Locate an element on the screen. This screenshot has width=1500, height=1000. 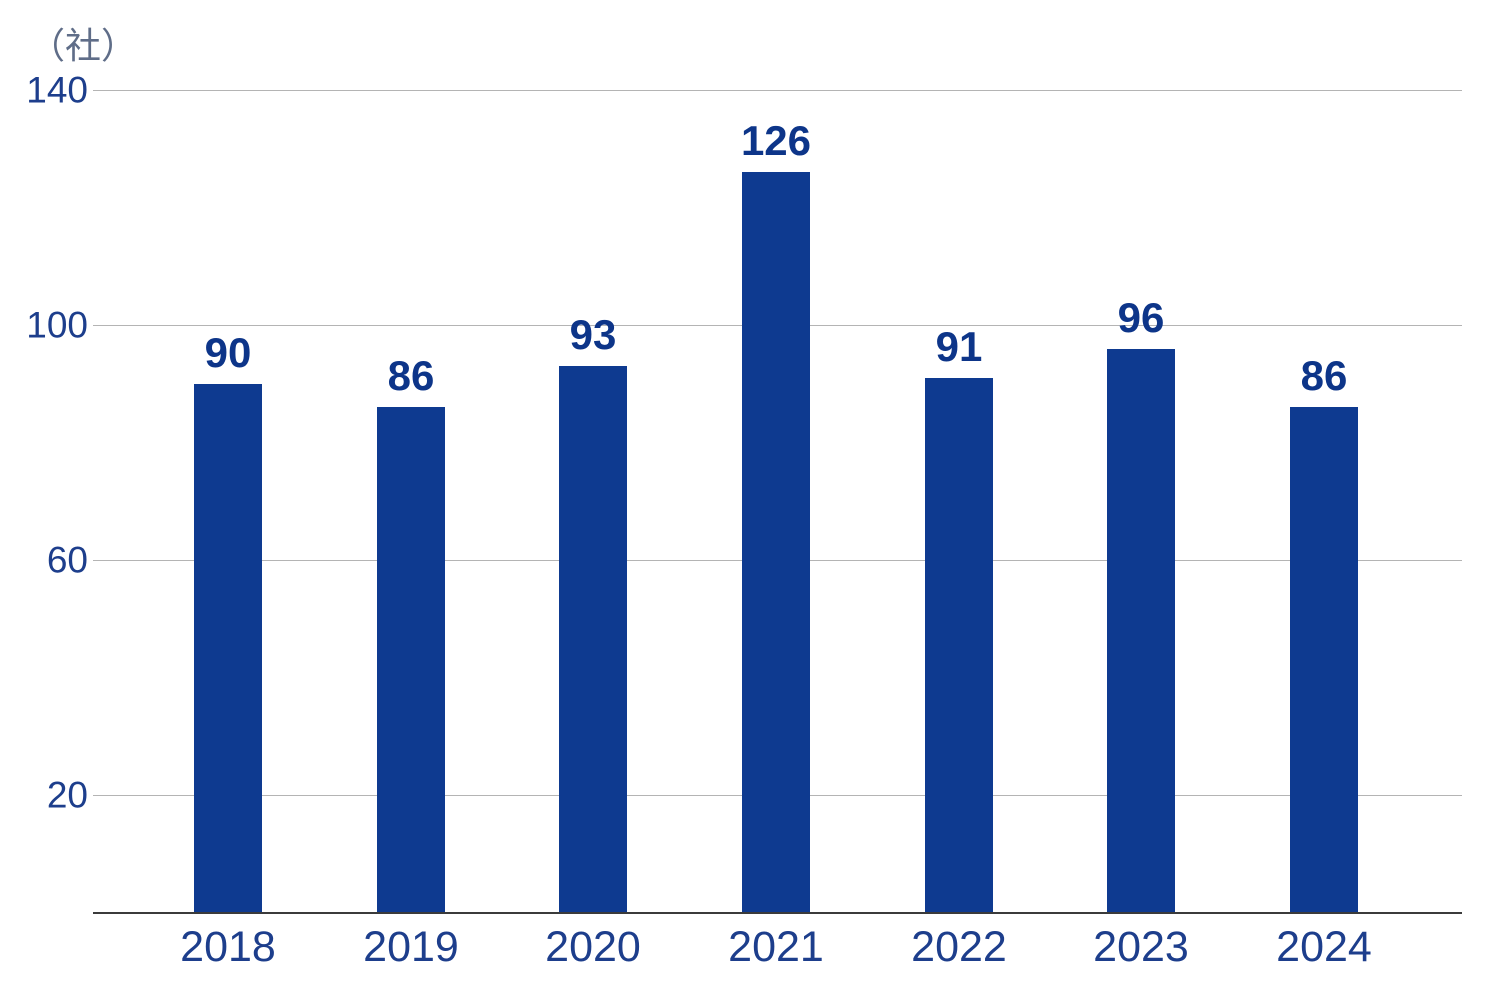
x-axis-label: 2021 is located at coordinates (776, 947).